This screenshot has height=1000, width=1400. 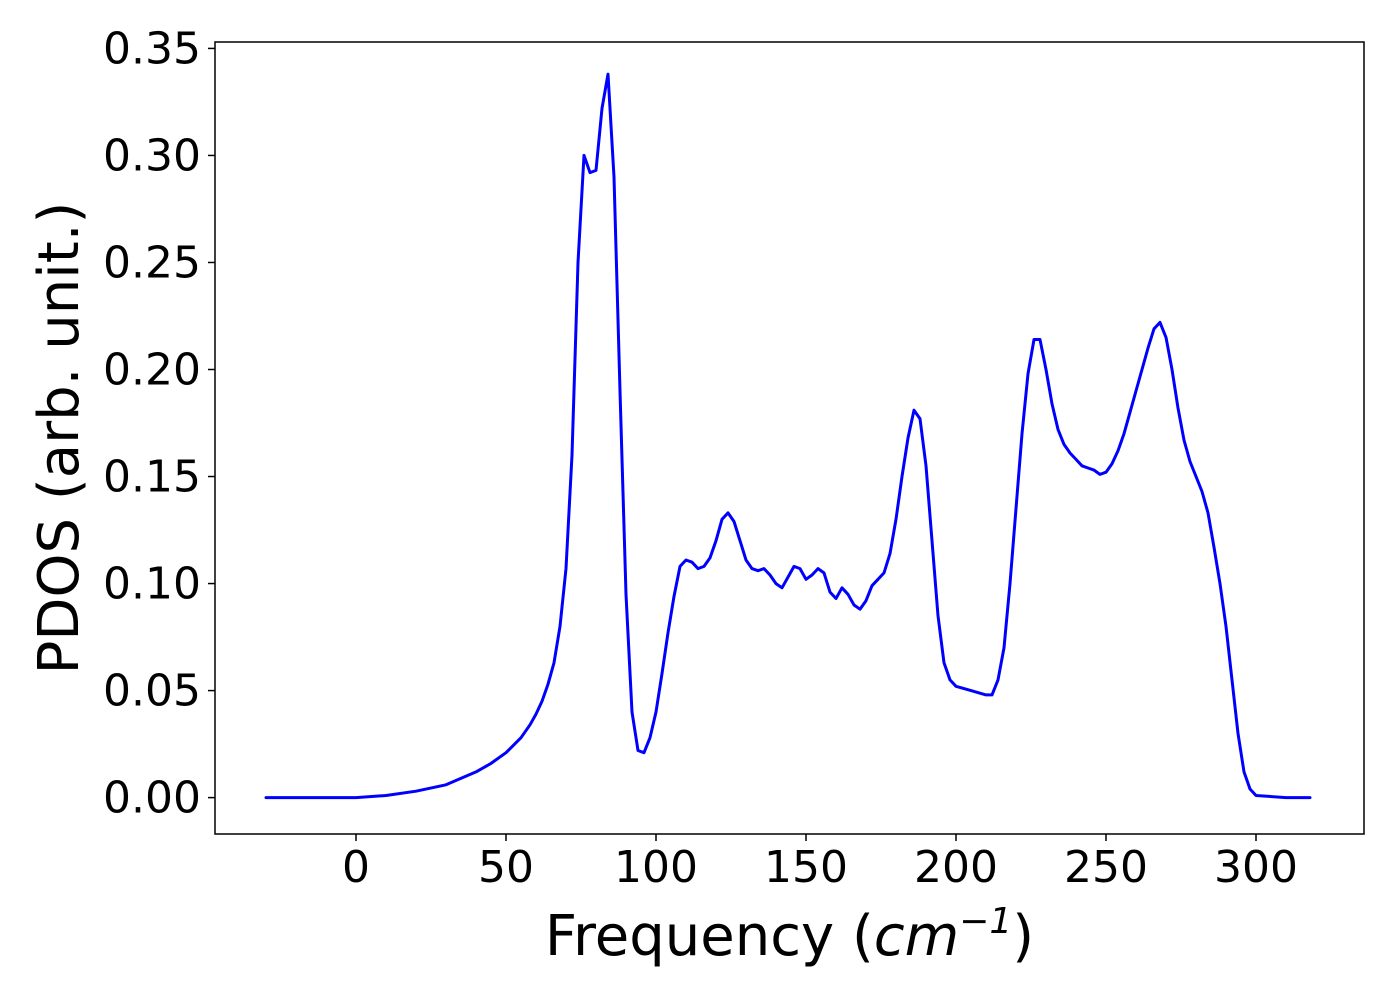 I want to click on x-axis-label-exponent: −1, so click(x=985, y=921).